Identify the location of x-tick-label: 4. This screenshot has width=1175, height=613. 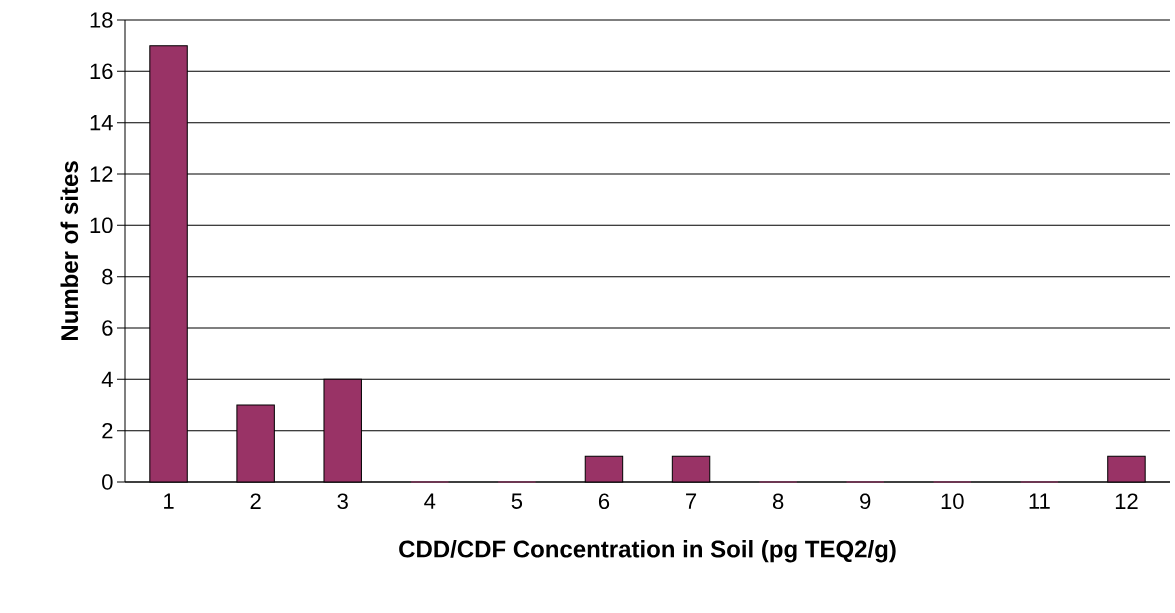
(430, 501).